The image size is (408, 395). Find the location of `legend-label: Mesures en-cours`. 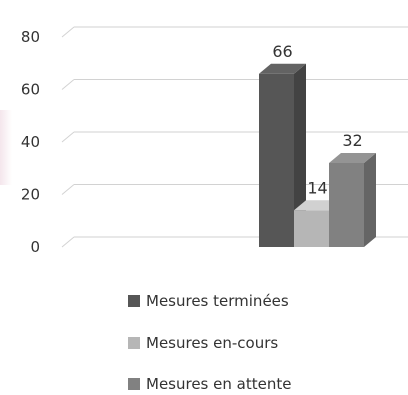

legend-label: Mesures en-cours is located at coordinates (212, 343).